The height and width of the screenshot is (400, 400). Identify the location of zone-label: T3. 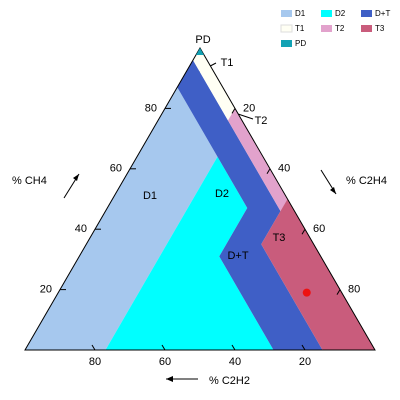
(279, 238).